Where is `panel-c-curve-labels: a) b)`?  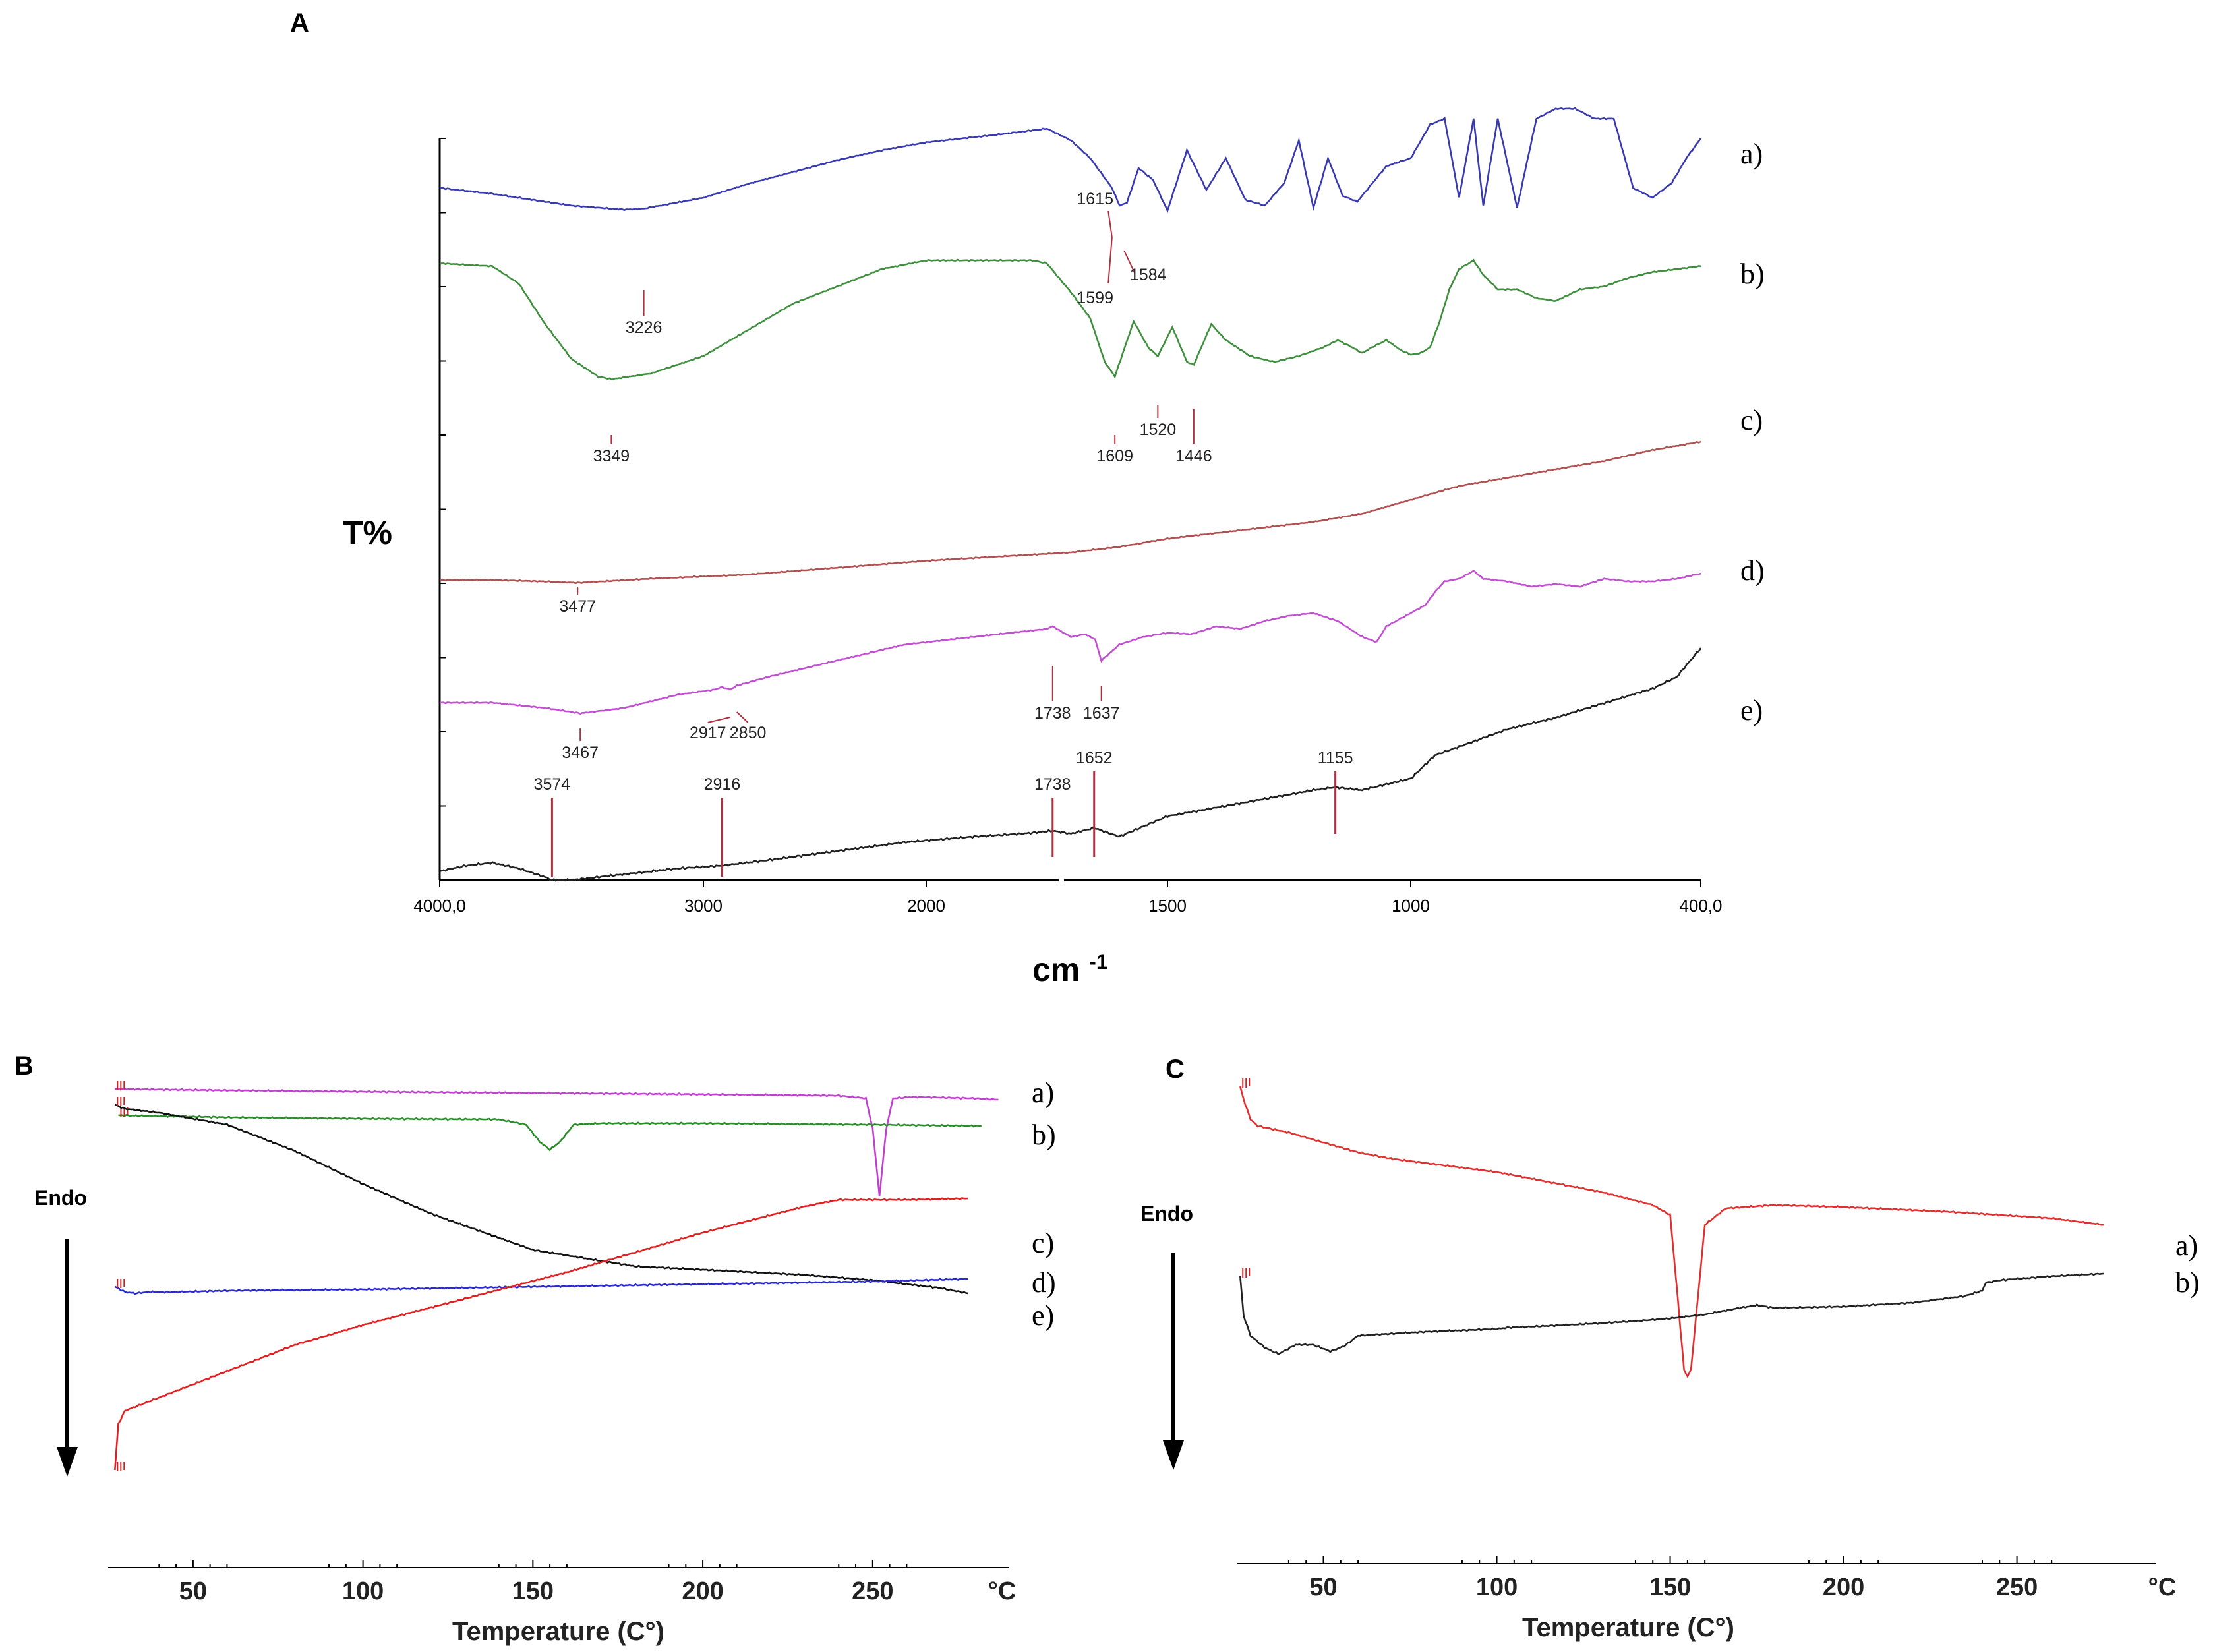
panel-c-curve-labels: a) b) is located at coordinates (2187, 1264).